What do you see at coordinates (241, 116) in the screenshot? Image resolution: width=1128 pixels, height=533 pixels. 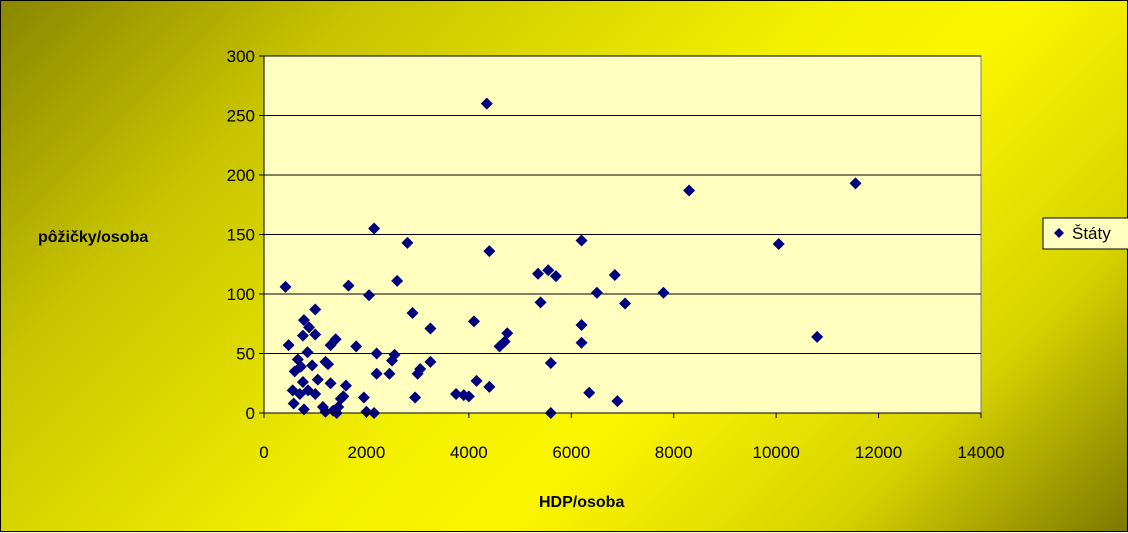 I see `y-tick-label: 250` at bounding box center [241, 116].